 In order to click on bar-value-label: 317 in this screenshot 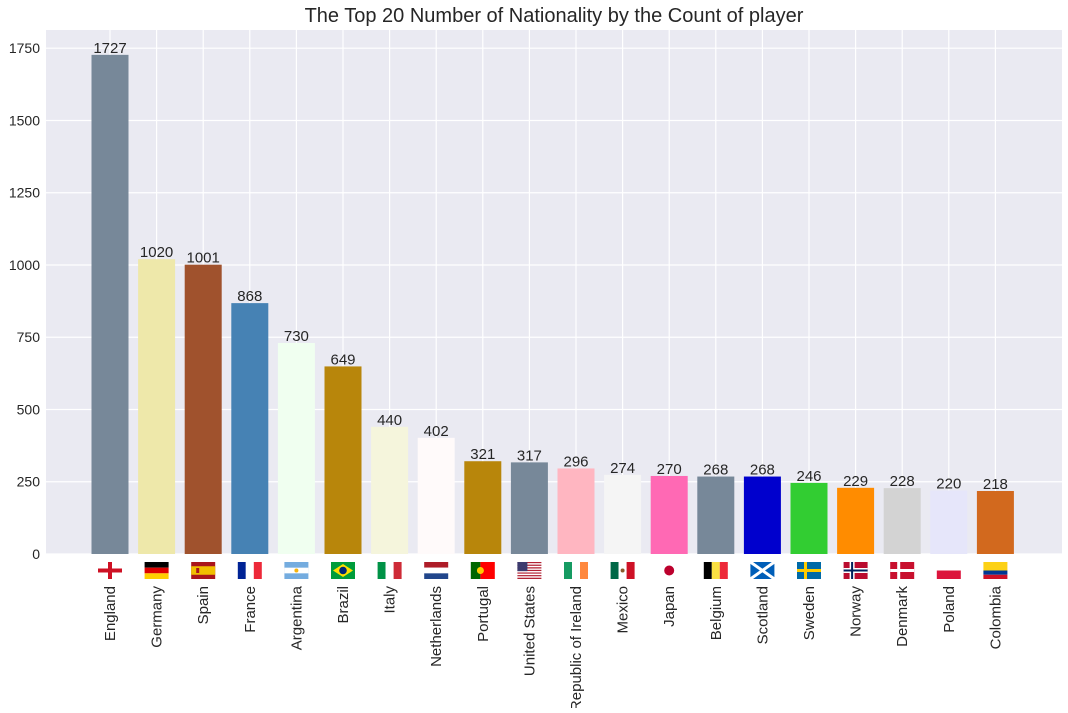, I will do `click(529, 455)`.